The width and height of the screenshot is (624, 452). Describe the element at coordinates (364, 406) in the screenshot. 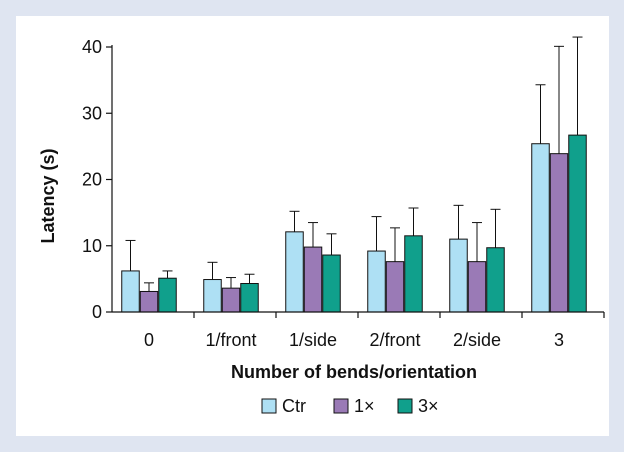

I see `legend-label: 1×` at that location.